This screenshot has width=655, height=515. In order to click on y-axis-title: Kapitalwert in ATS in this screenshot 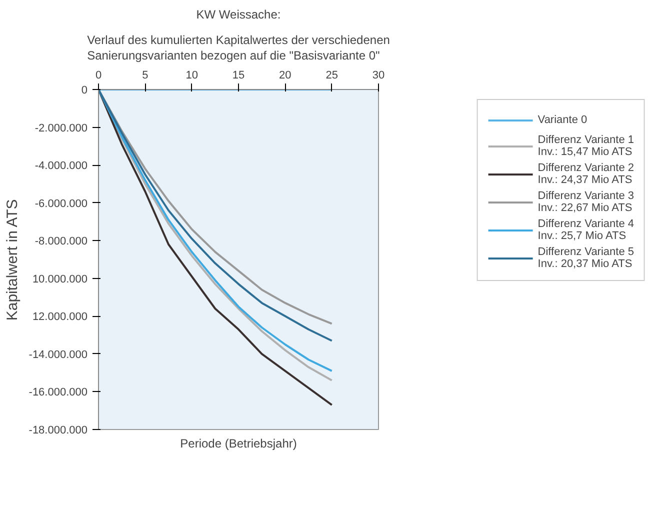, I will do `click(12, 260)`.